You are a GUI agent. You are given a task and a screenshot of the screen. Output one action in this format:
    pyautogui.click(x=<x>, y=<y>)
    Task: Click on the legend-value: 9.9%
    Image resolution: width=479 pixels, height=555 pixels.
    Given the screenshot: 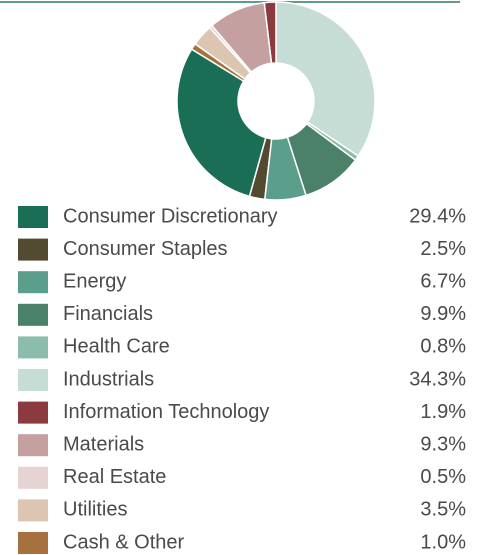 What is the action you would take?
    pyautogui.click(x=443, y=314)
    